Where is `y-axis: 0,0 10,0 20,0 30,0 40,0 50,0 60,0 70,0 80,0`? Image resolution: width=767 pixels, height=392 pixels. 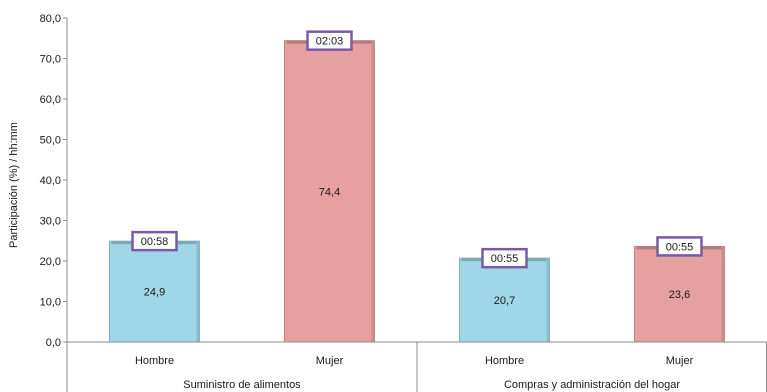
y-axis: 0,0 10,0 20,0 30,0 40,0 50,0 60,0 70,0 80,0 is located at coordinates (54, 181).